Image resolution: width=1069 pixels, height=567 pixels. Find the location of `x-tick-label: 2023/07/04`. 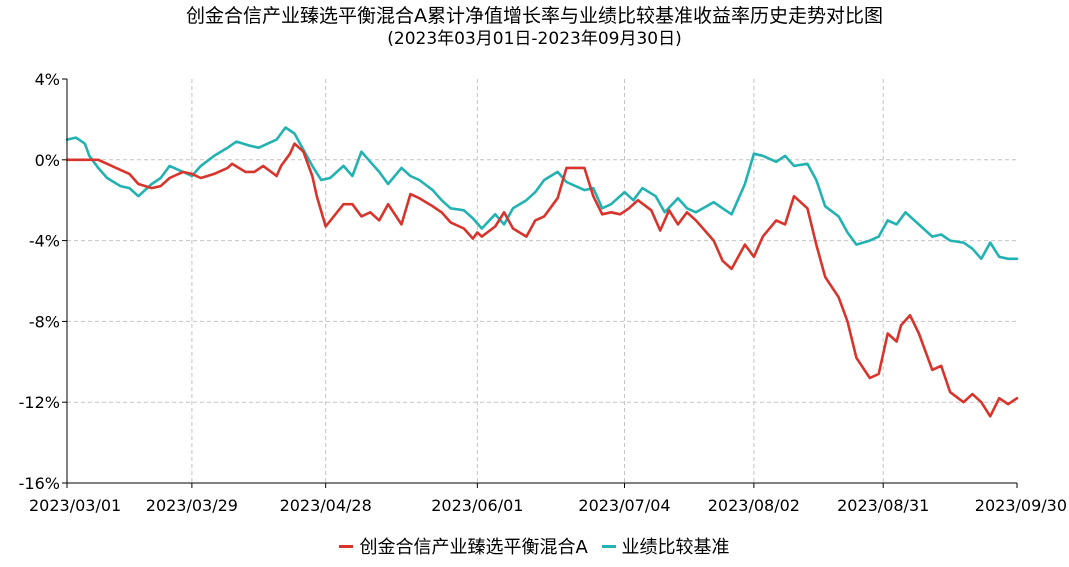

x-tick-label: 2023/07/04 is located at coordinates (624, 505).